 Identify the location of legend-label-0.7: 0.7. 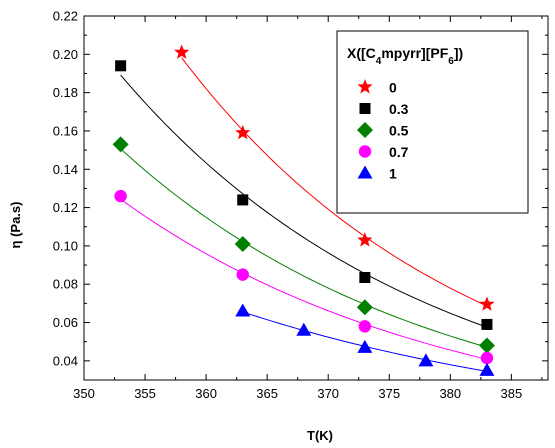
(399, 152).